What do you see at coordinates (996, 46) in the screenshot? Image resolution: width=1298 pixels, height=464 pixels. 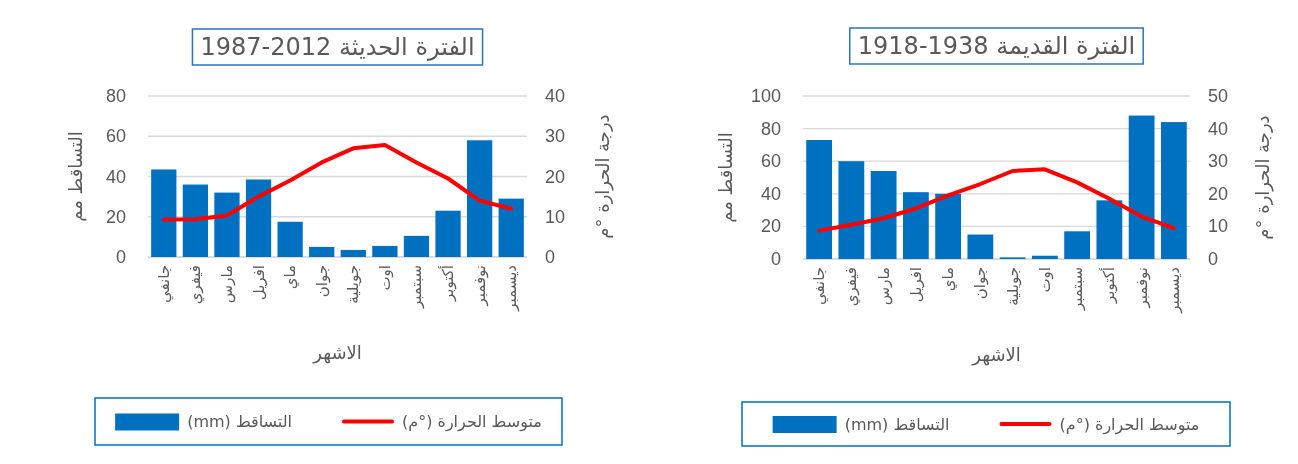 I see `chart-title: الفترة القديمة 1938-1918` at bounding box center [996, 46].